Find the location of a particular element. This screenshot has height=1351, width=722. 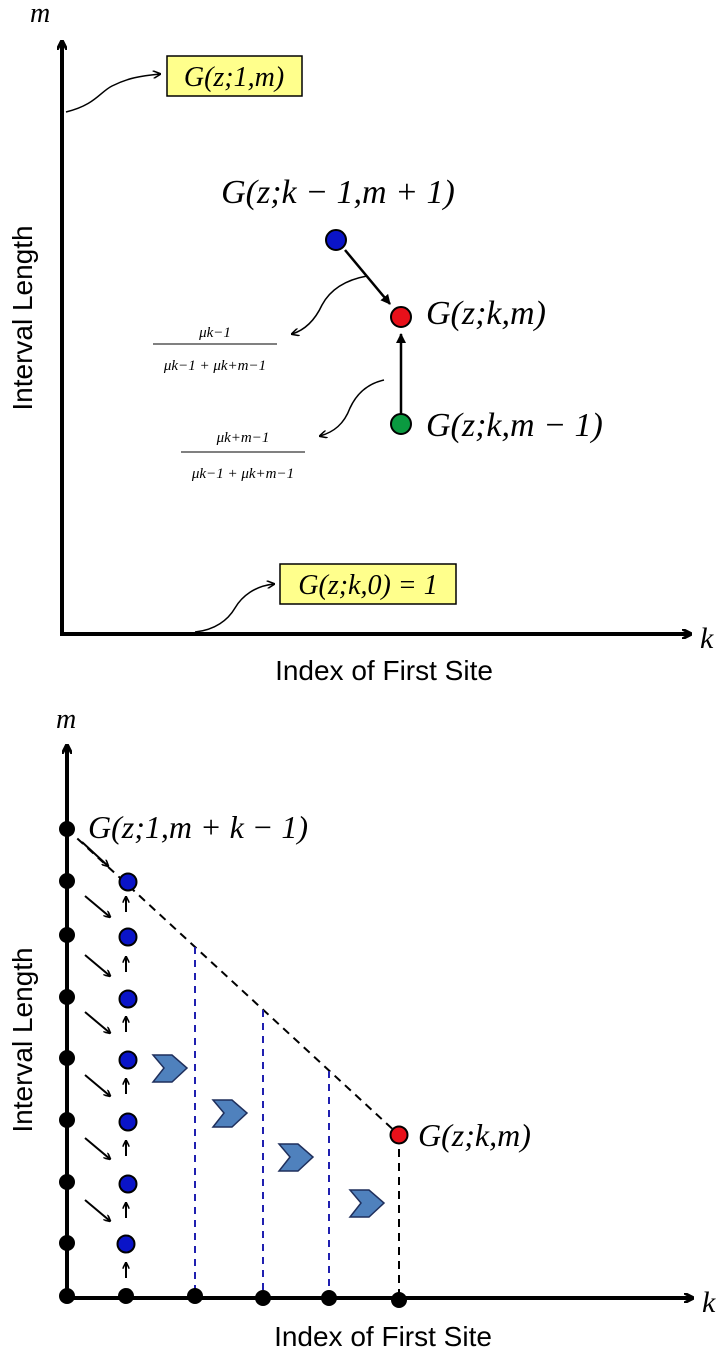

weight-diag-numerator: μk−1 is located at coordinates (214, 333).